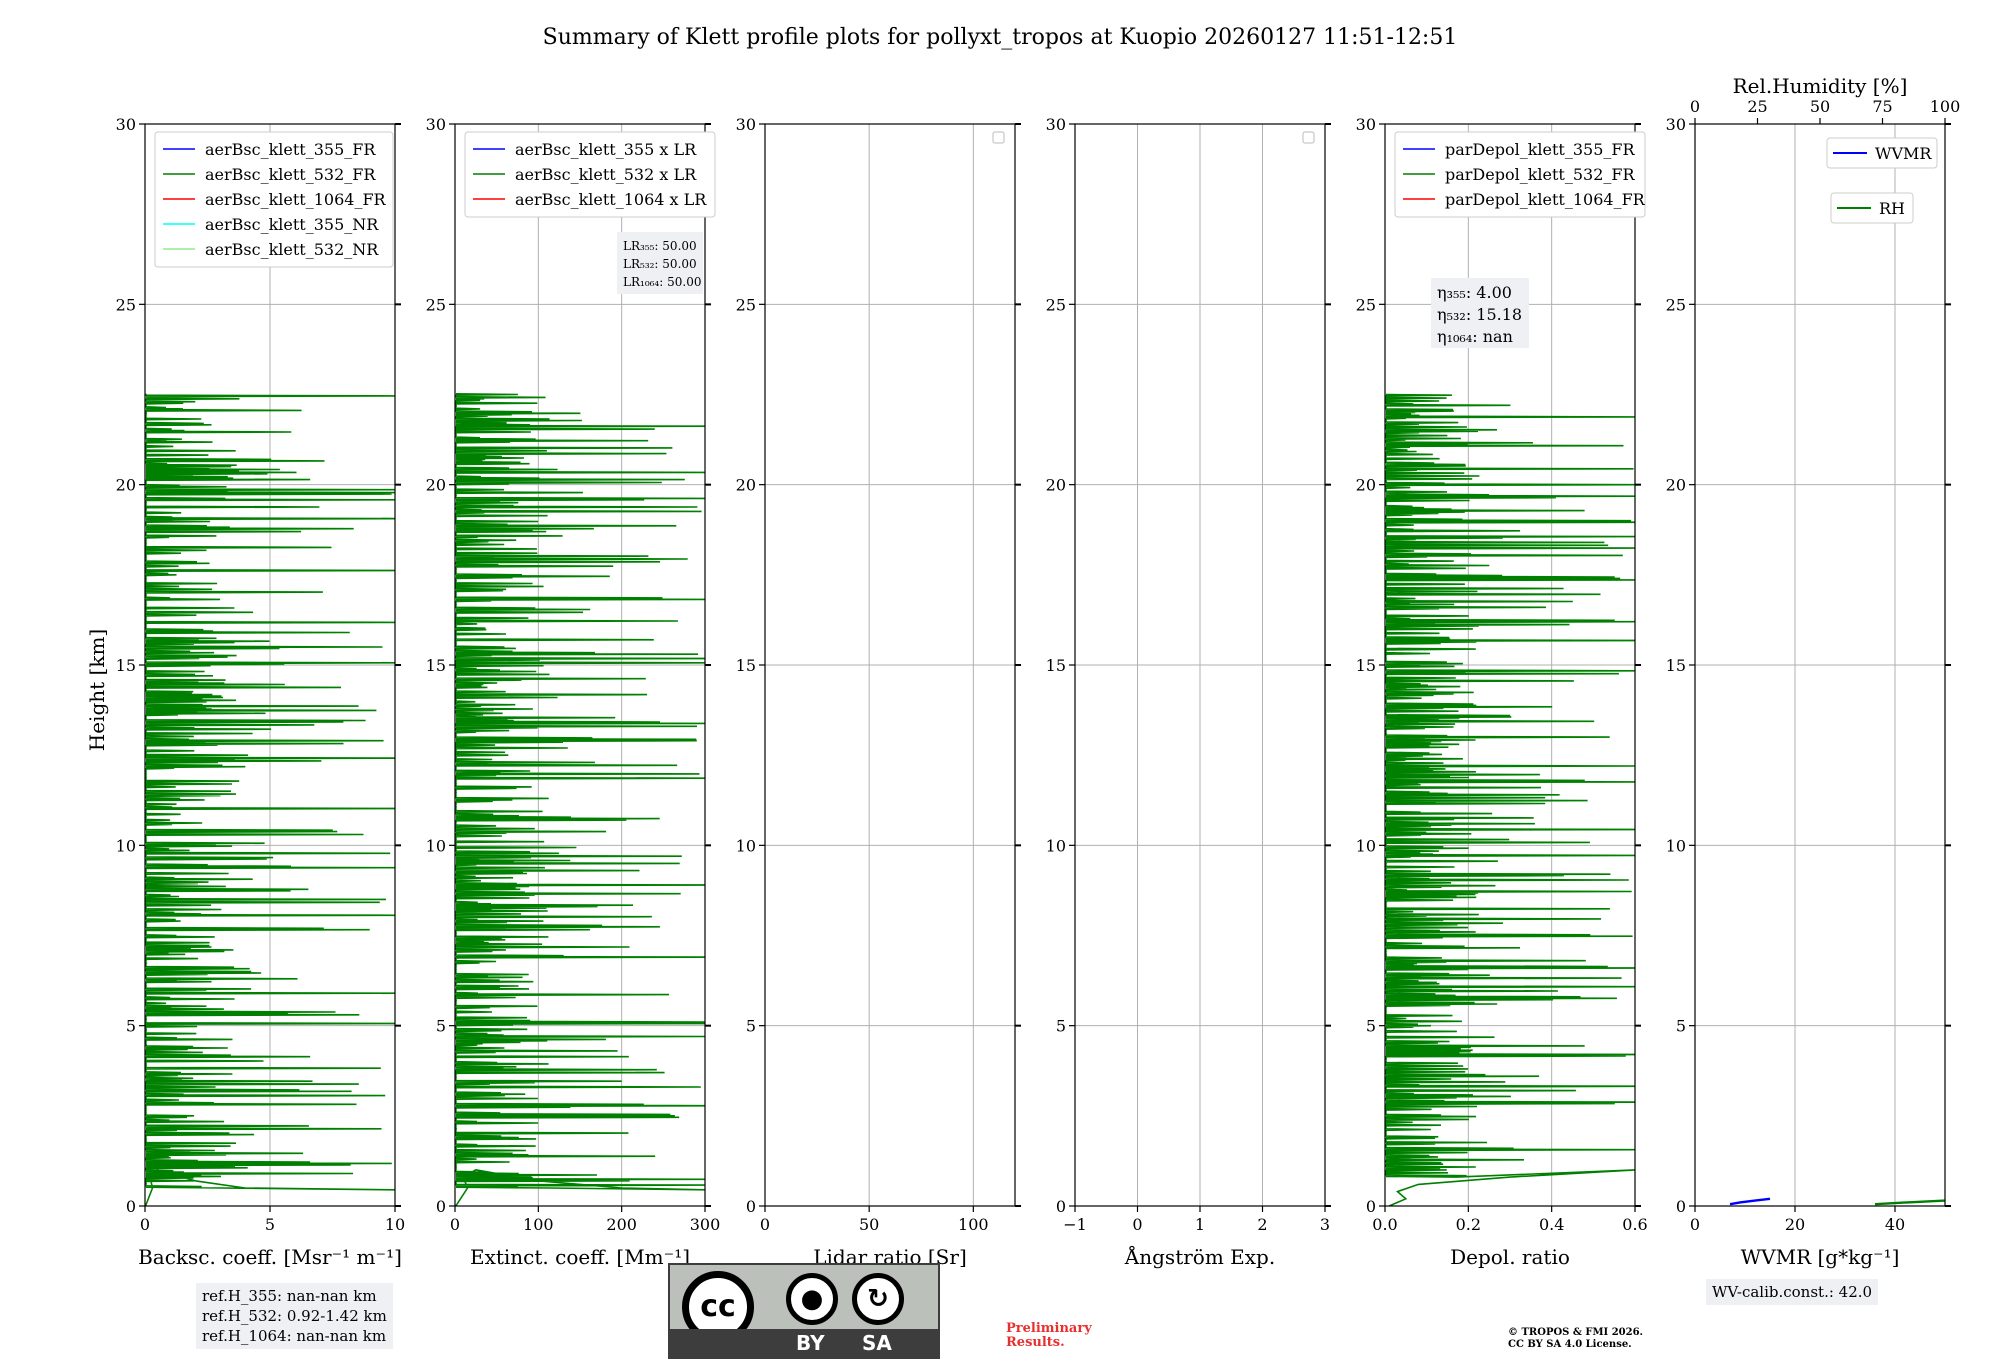 Image resolution: width=2000 pixels, height=1360 pixels. What do you see at coordinates (1945, 106) in the screenshot?
I see `top-x-tick-label: 100` at bounding box center [1945, 106].